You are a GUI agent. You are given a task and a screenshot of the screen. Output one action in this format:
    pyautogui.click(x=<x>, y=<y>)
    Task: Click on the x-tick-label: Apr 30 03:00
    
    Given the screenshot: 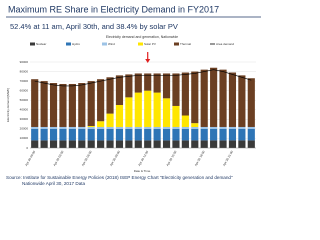 What is the action you would take?
    pyautogui.click(x=58, y=158)
    